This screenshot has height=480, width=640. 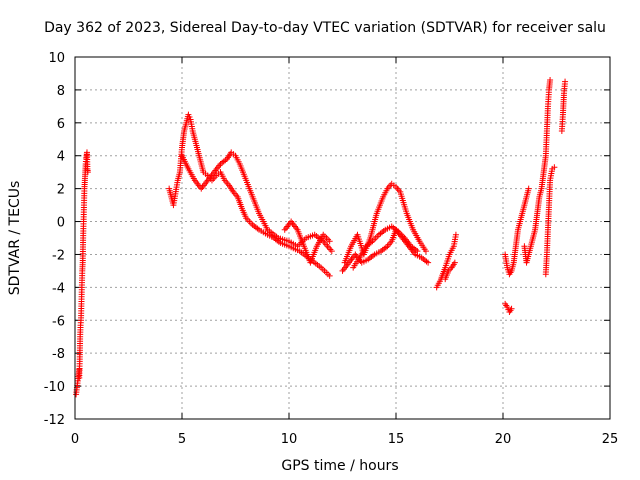 What do you see at coordinates (61, 190) in the screenshot?
I see `y-tick-label-7: 2` at bounding box center [61, 190].